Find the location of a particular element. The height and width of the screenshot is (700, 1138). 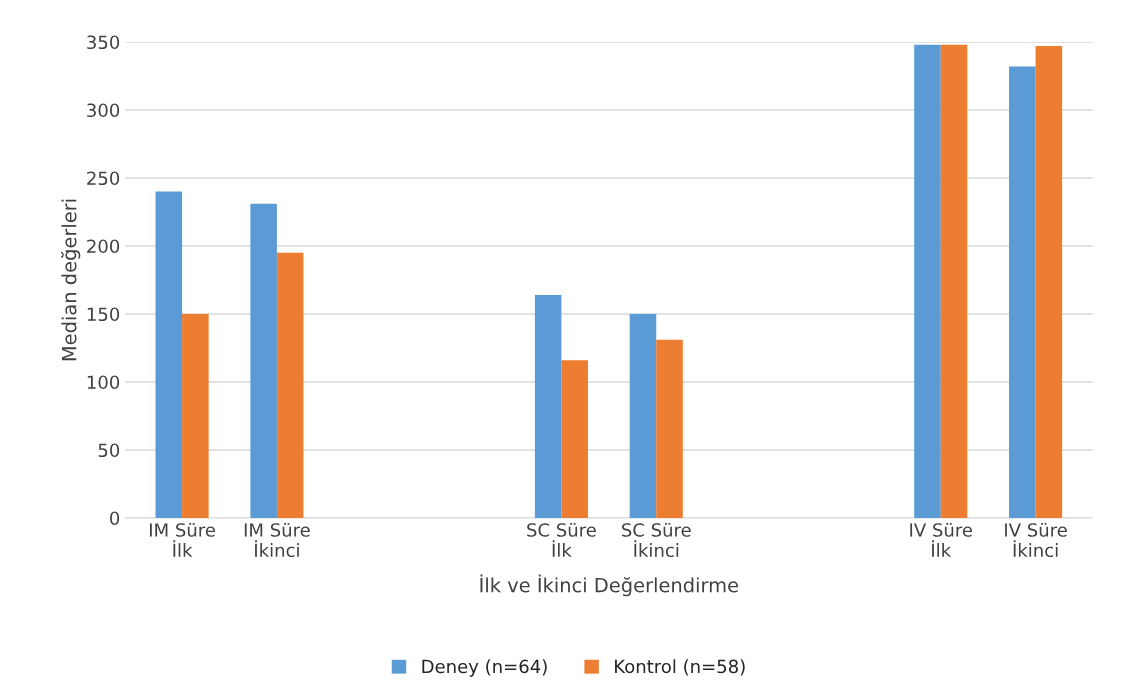

y-tick-label: 100 is located at coordinates (103, 382).